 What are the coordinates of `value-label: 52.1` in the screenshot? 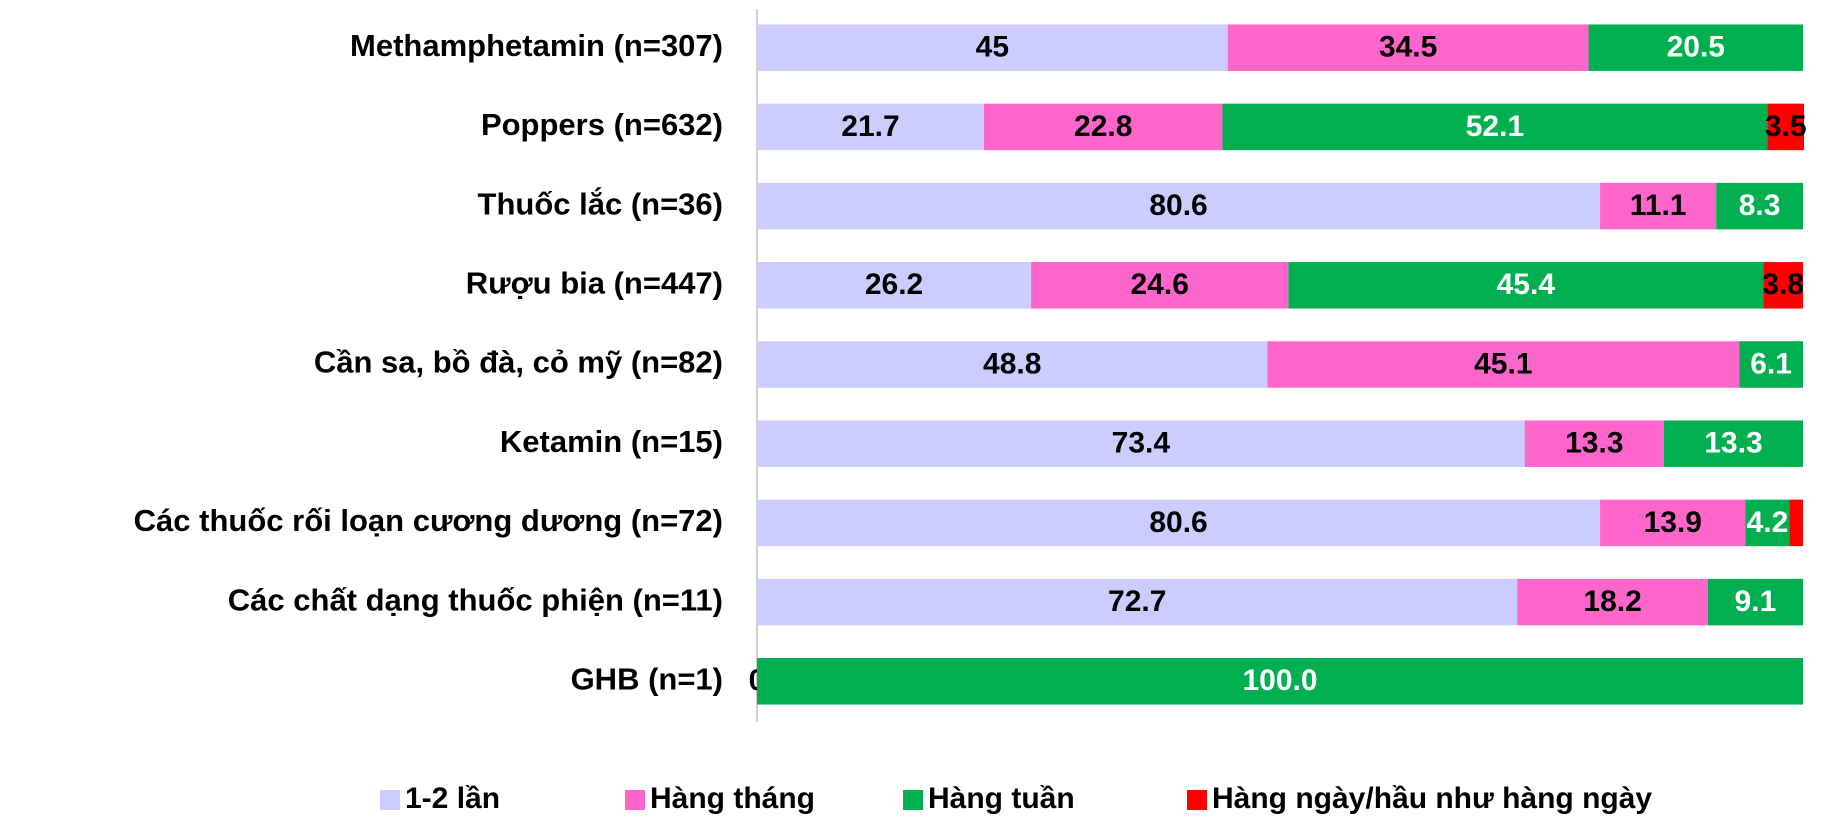 It's located at (1495, 126).